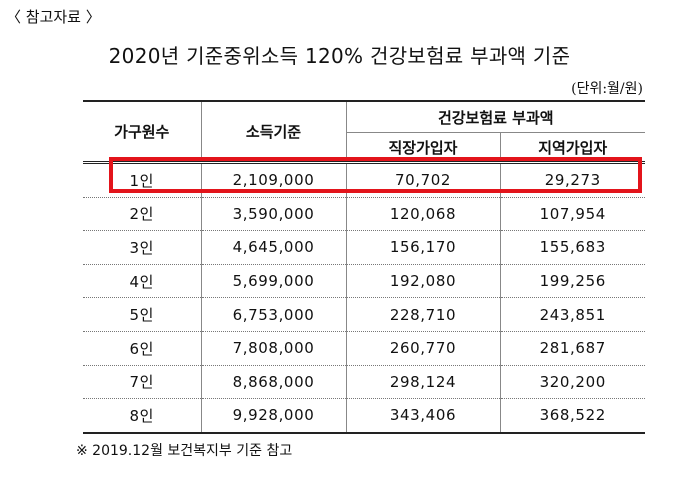  I want to click on table-row: 2인 3,590,000 120,068 107,954, so click(364, 214).